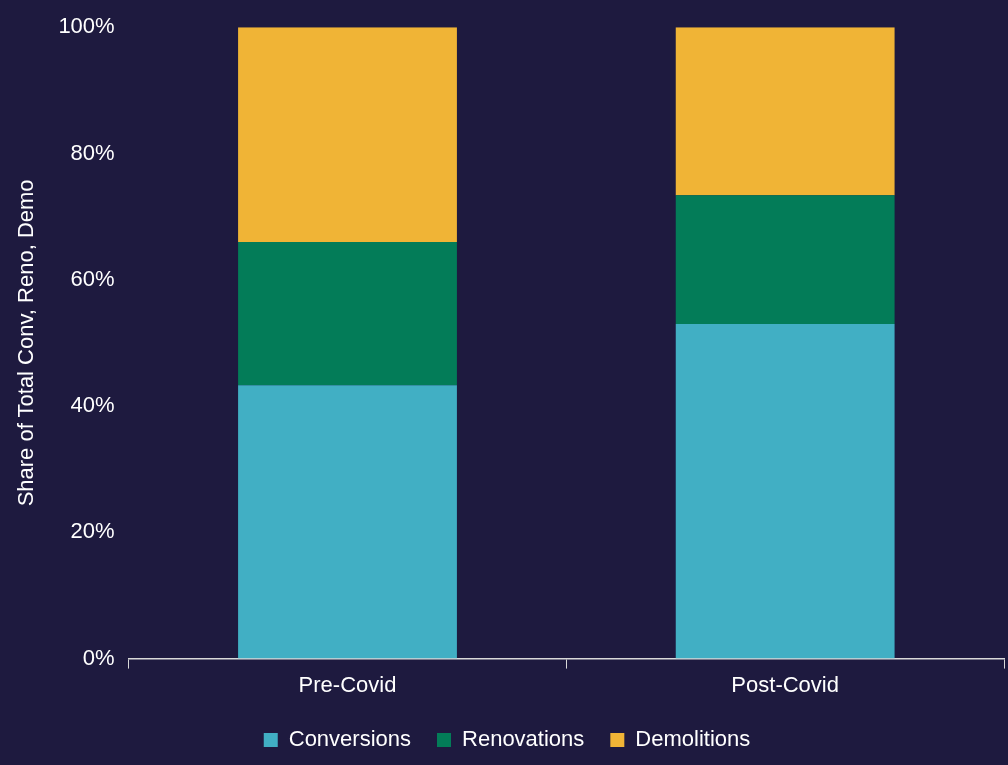  I want to click on x-tick-label: Post-Covid, so click(785, 684).